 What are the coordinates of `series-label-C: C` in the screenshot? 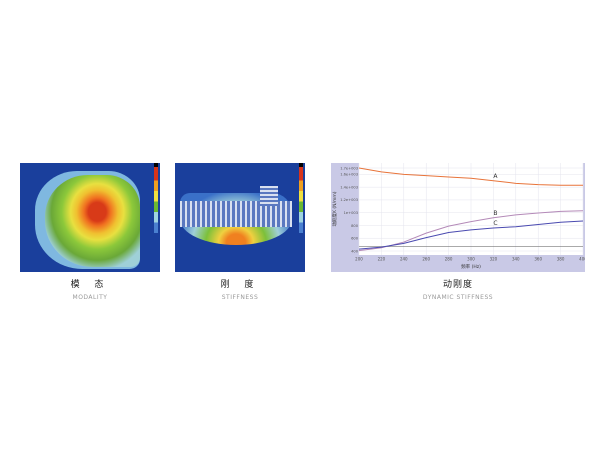 It's located at (495, 223).